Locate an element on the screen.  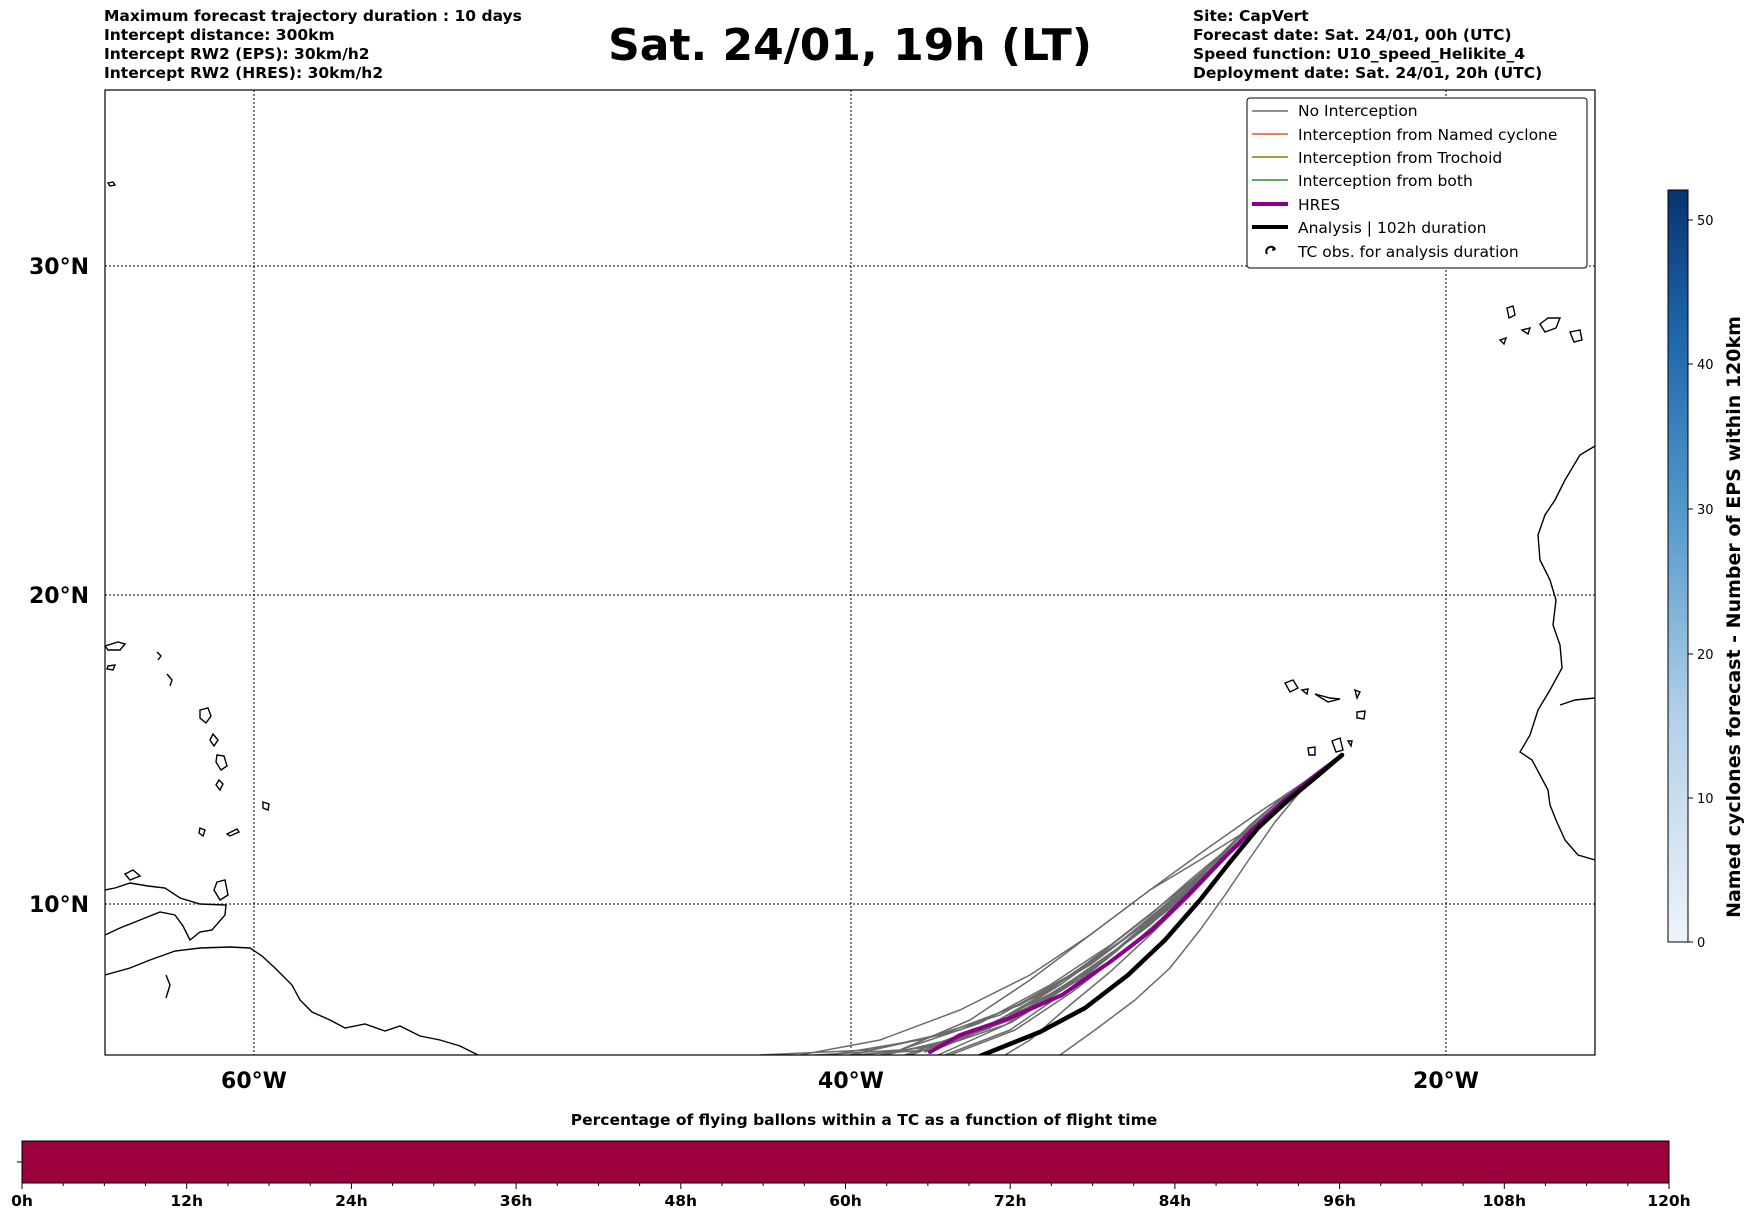
param-rw2-hres: Intercept RW2 (HRES): 30km/h2 is located at coordinates (244, 73).